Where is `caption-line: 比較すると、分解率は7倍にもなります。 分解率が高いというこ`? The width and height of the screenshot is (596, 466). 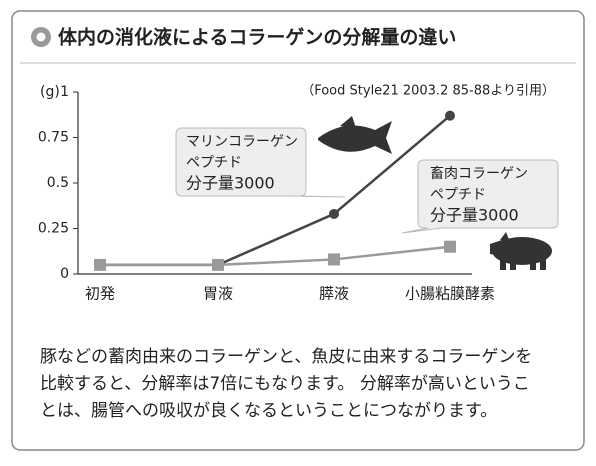
caption-line: 比較すると、分解率は7倍にもなります。 分解率が高いというこ is located at coordinates (285, 384).